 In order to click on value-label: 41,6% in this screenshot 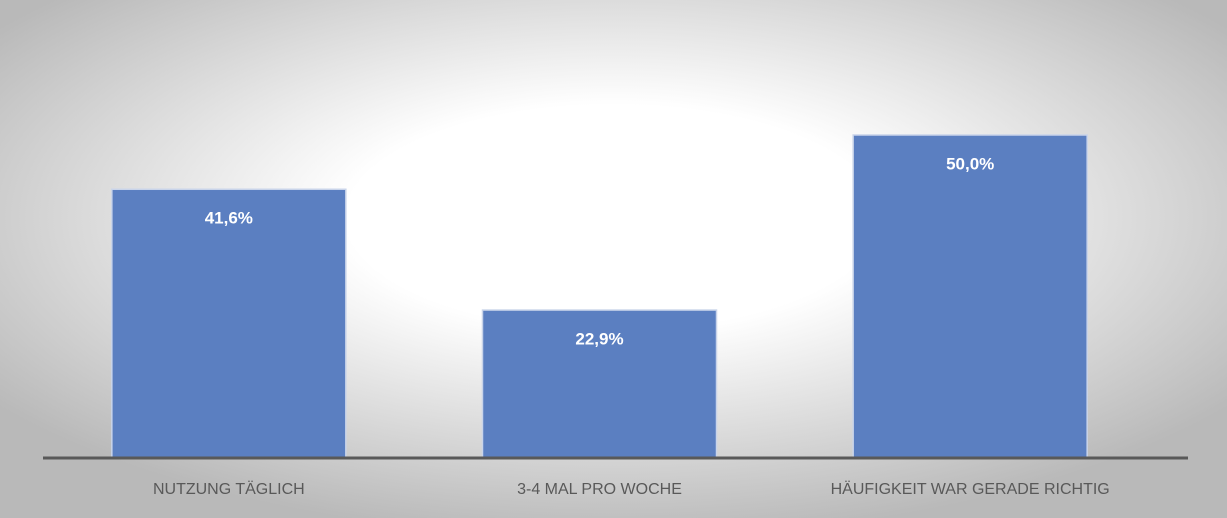, I will do `click(229, 218)`.